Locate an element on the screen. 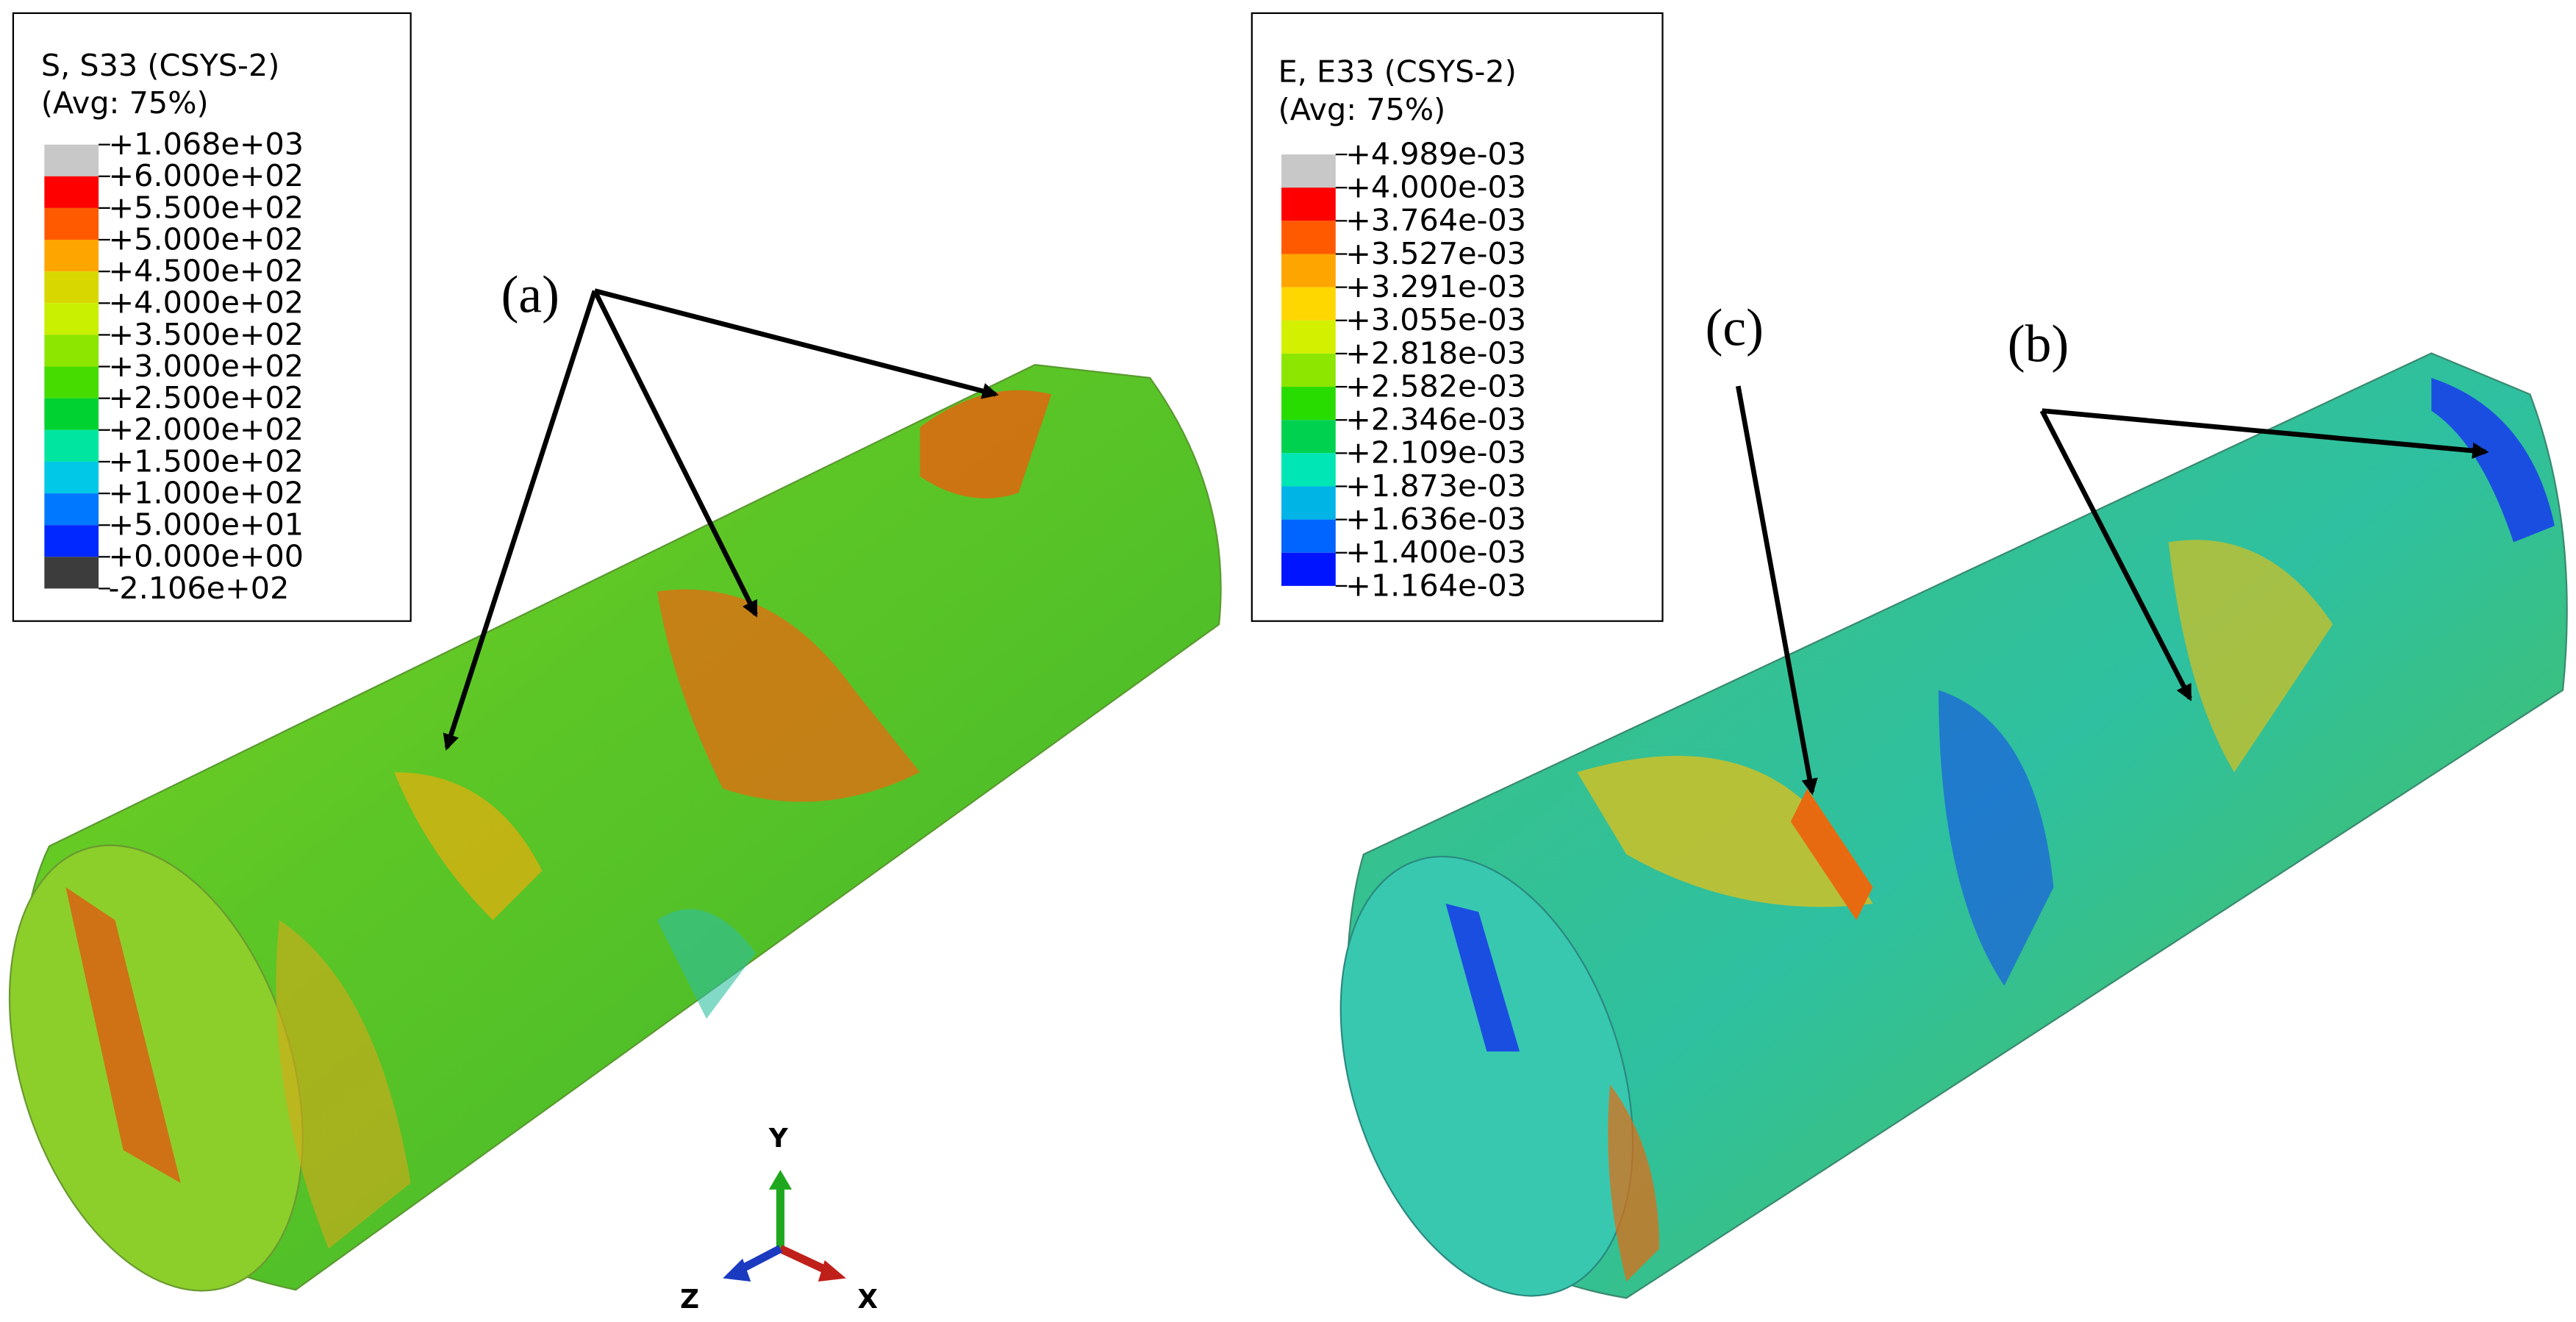 This screenshot has width=2576, height=1322. legend-label: +1.400e-03 is located at coordinates (1435, 552).